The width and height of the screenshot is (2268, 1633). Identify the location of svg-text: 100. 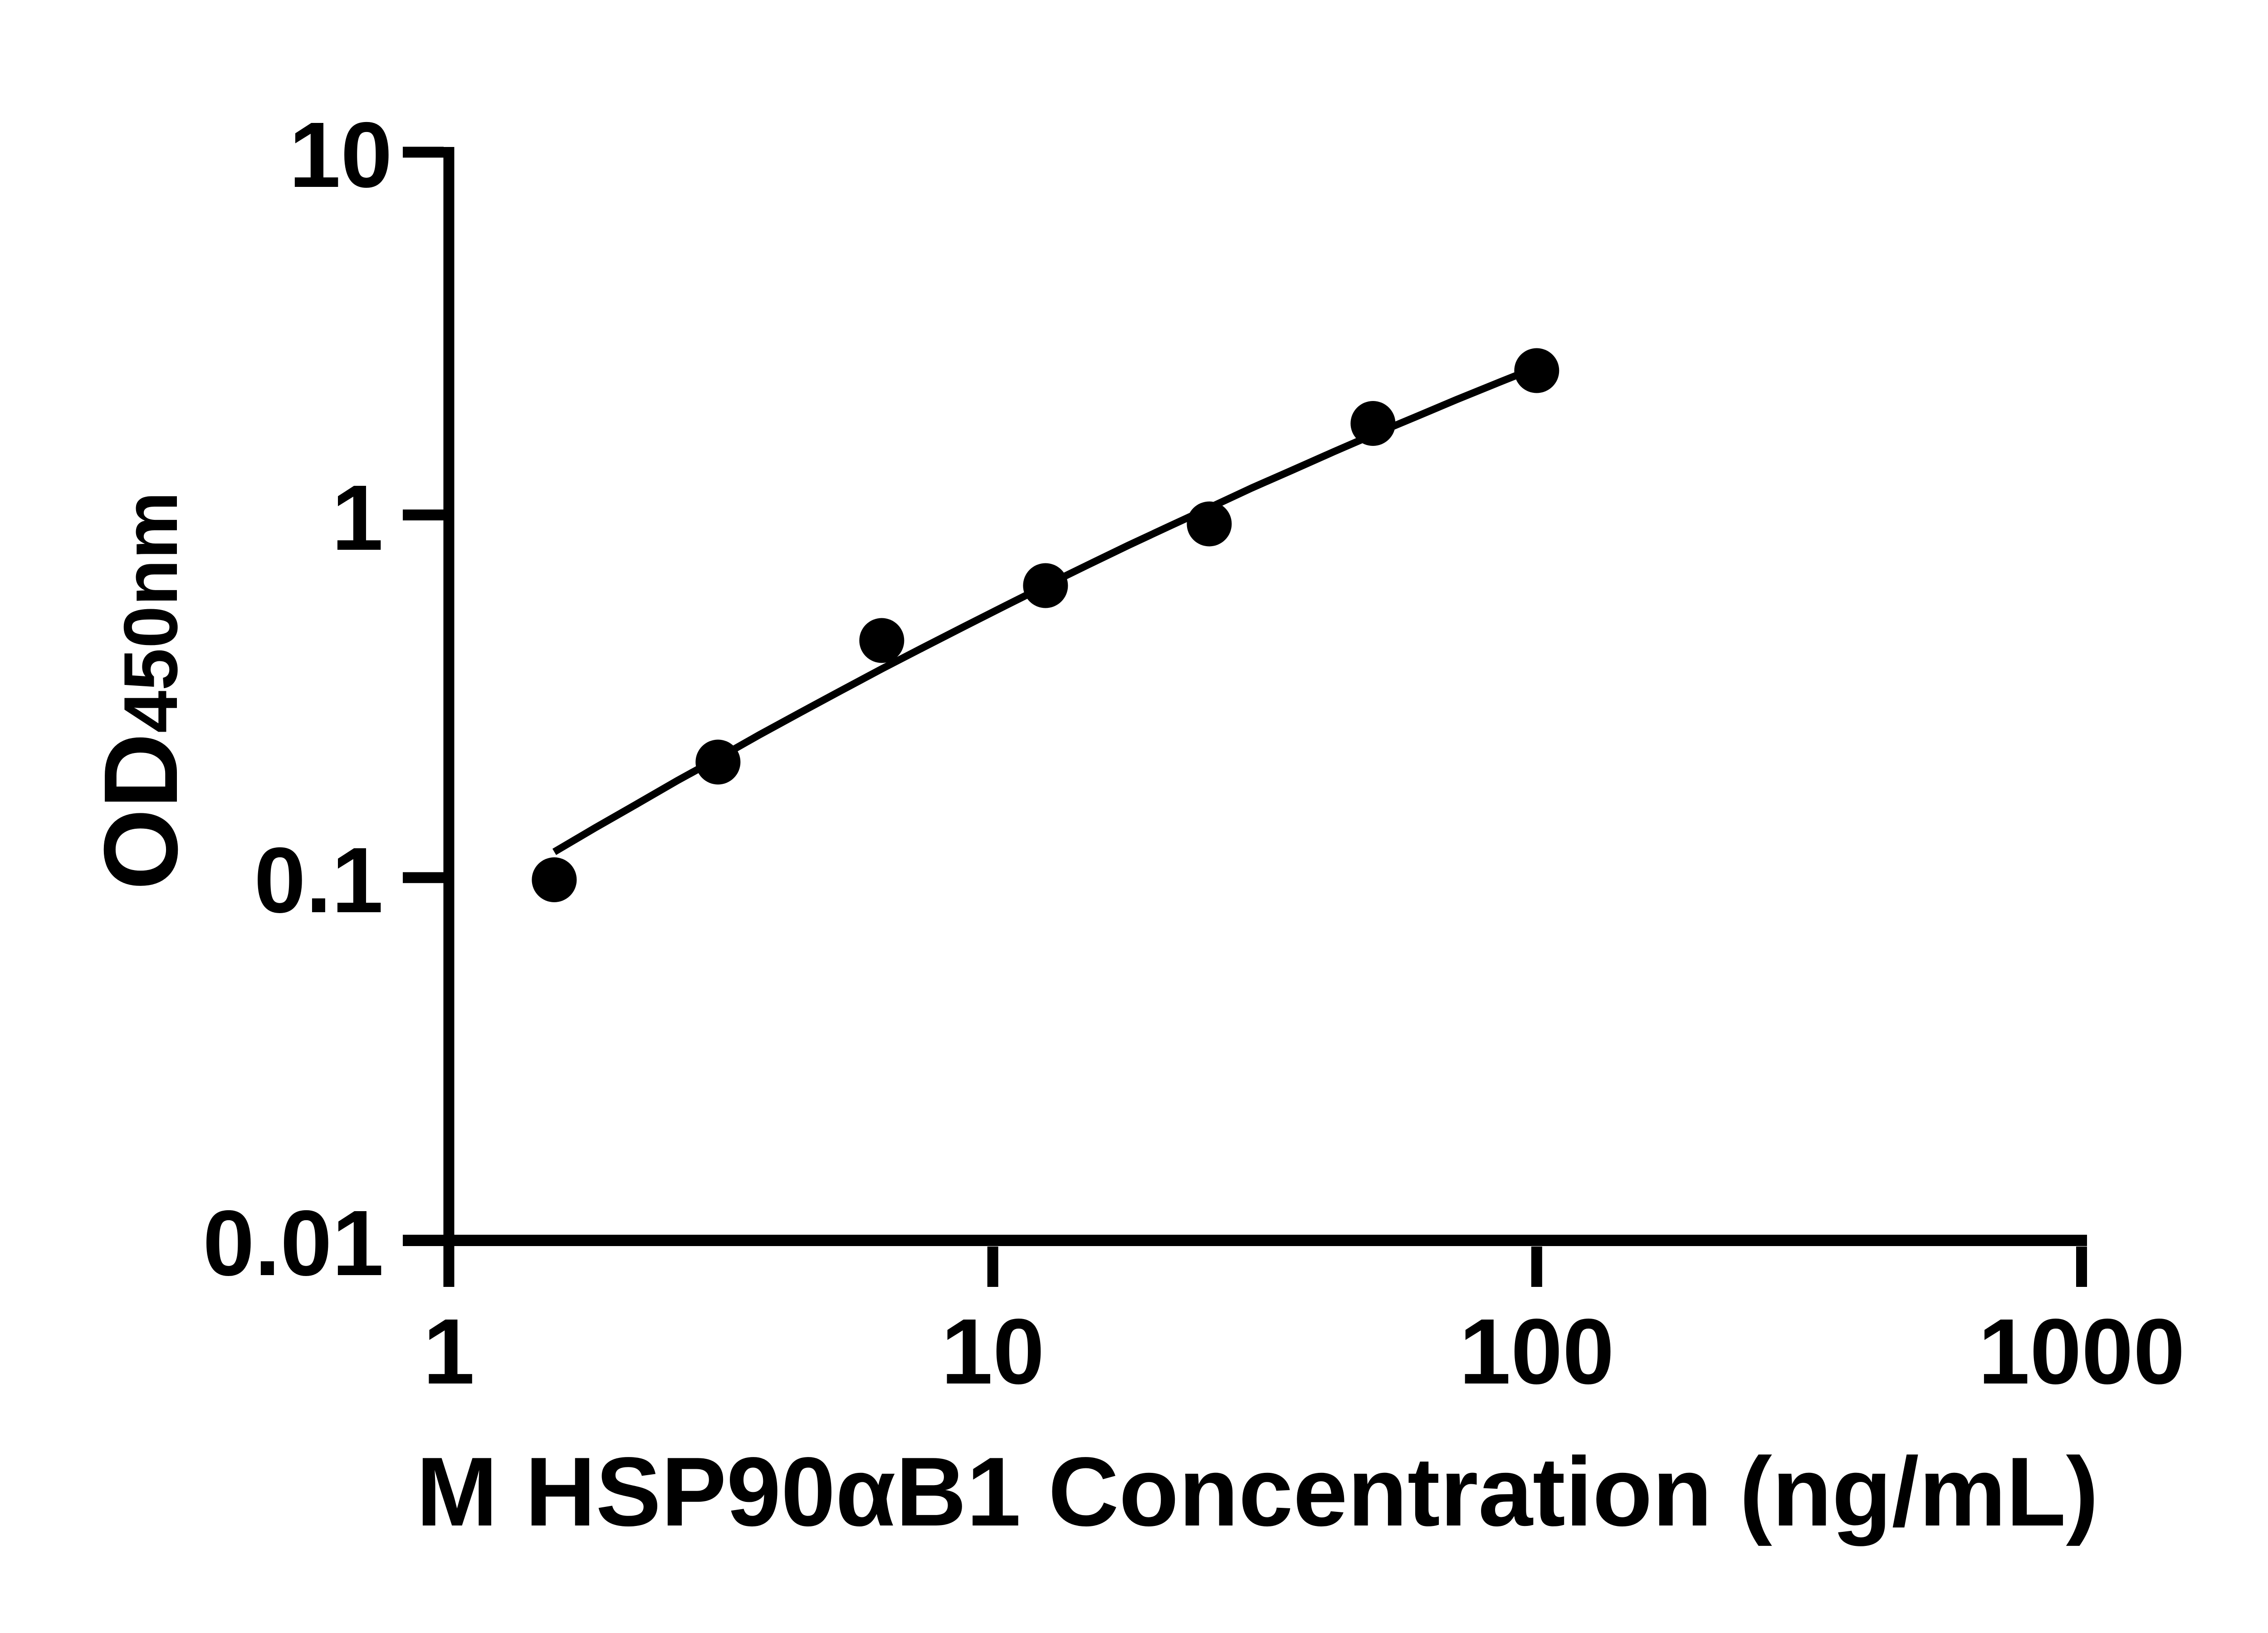
(1537, 1351).